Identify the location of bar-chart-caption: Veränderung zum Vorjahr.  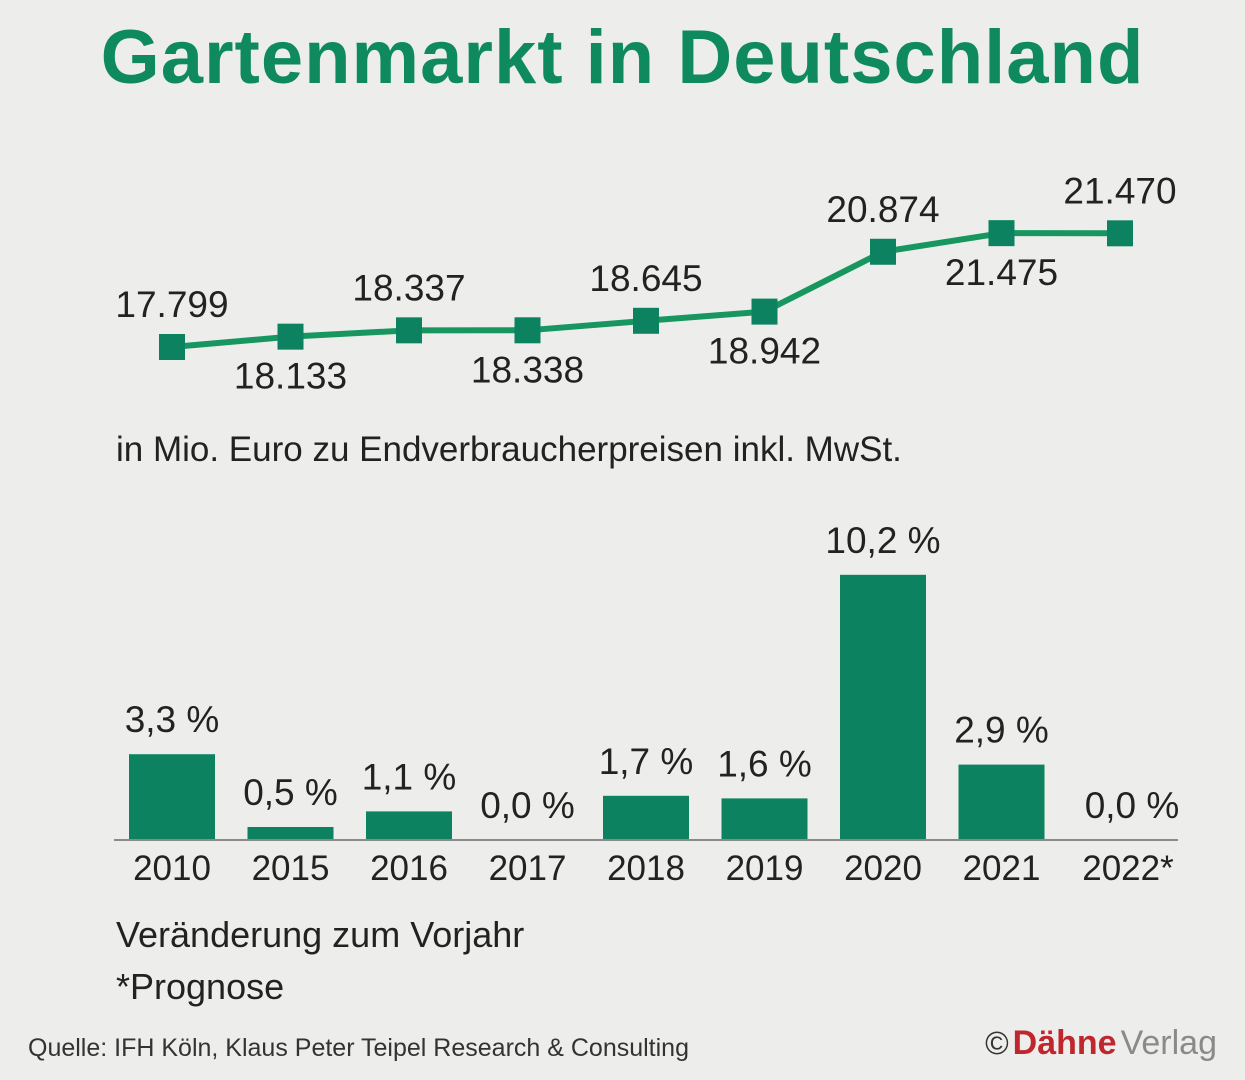
(320, 934).